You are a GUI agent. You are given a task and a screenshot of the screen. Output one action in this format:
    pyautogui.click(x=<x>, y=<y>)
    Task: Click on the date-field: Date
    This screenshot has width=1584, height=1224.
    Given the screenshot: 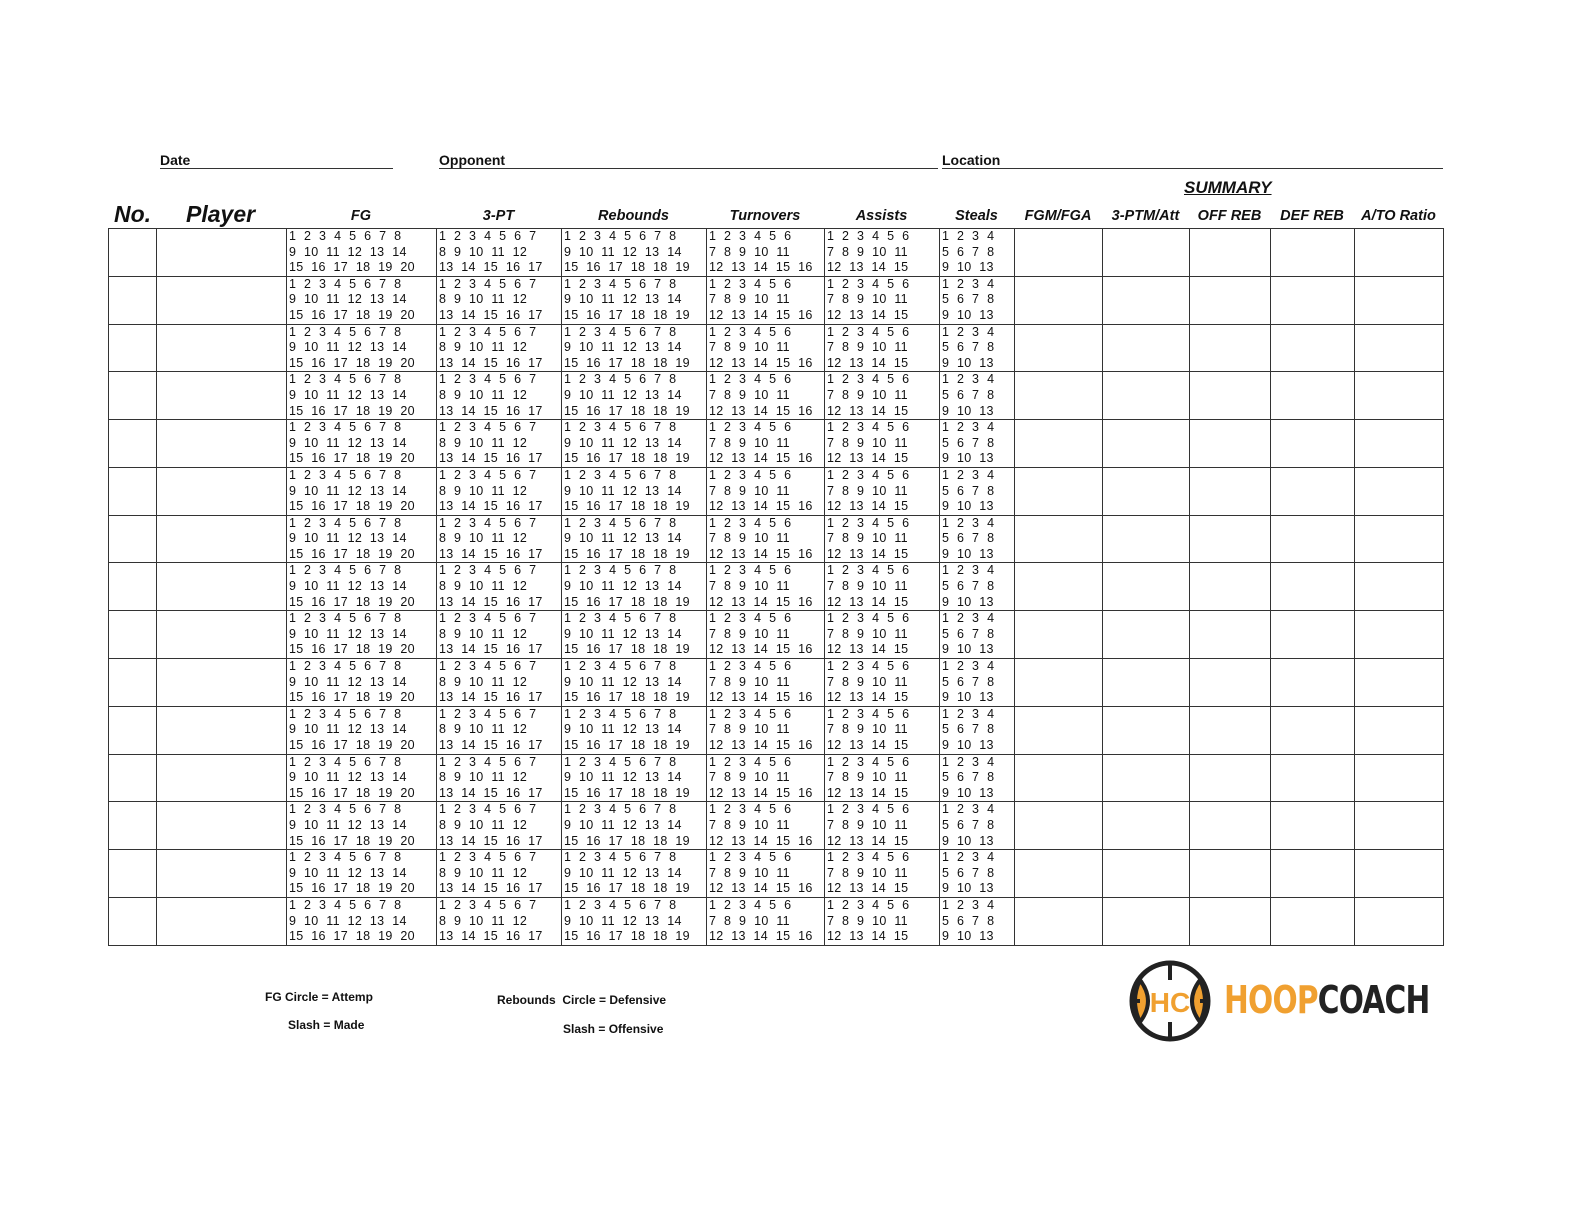 What is the action you would take?
    pyautogui.click(x=276, y=160)
    